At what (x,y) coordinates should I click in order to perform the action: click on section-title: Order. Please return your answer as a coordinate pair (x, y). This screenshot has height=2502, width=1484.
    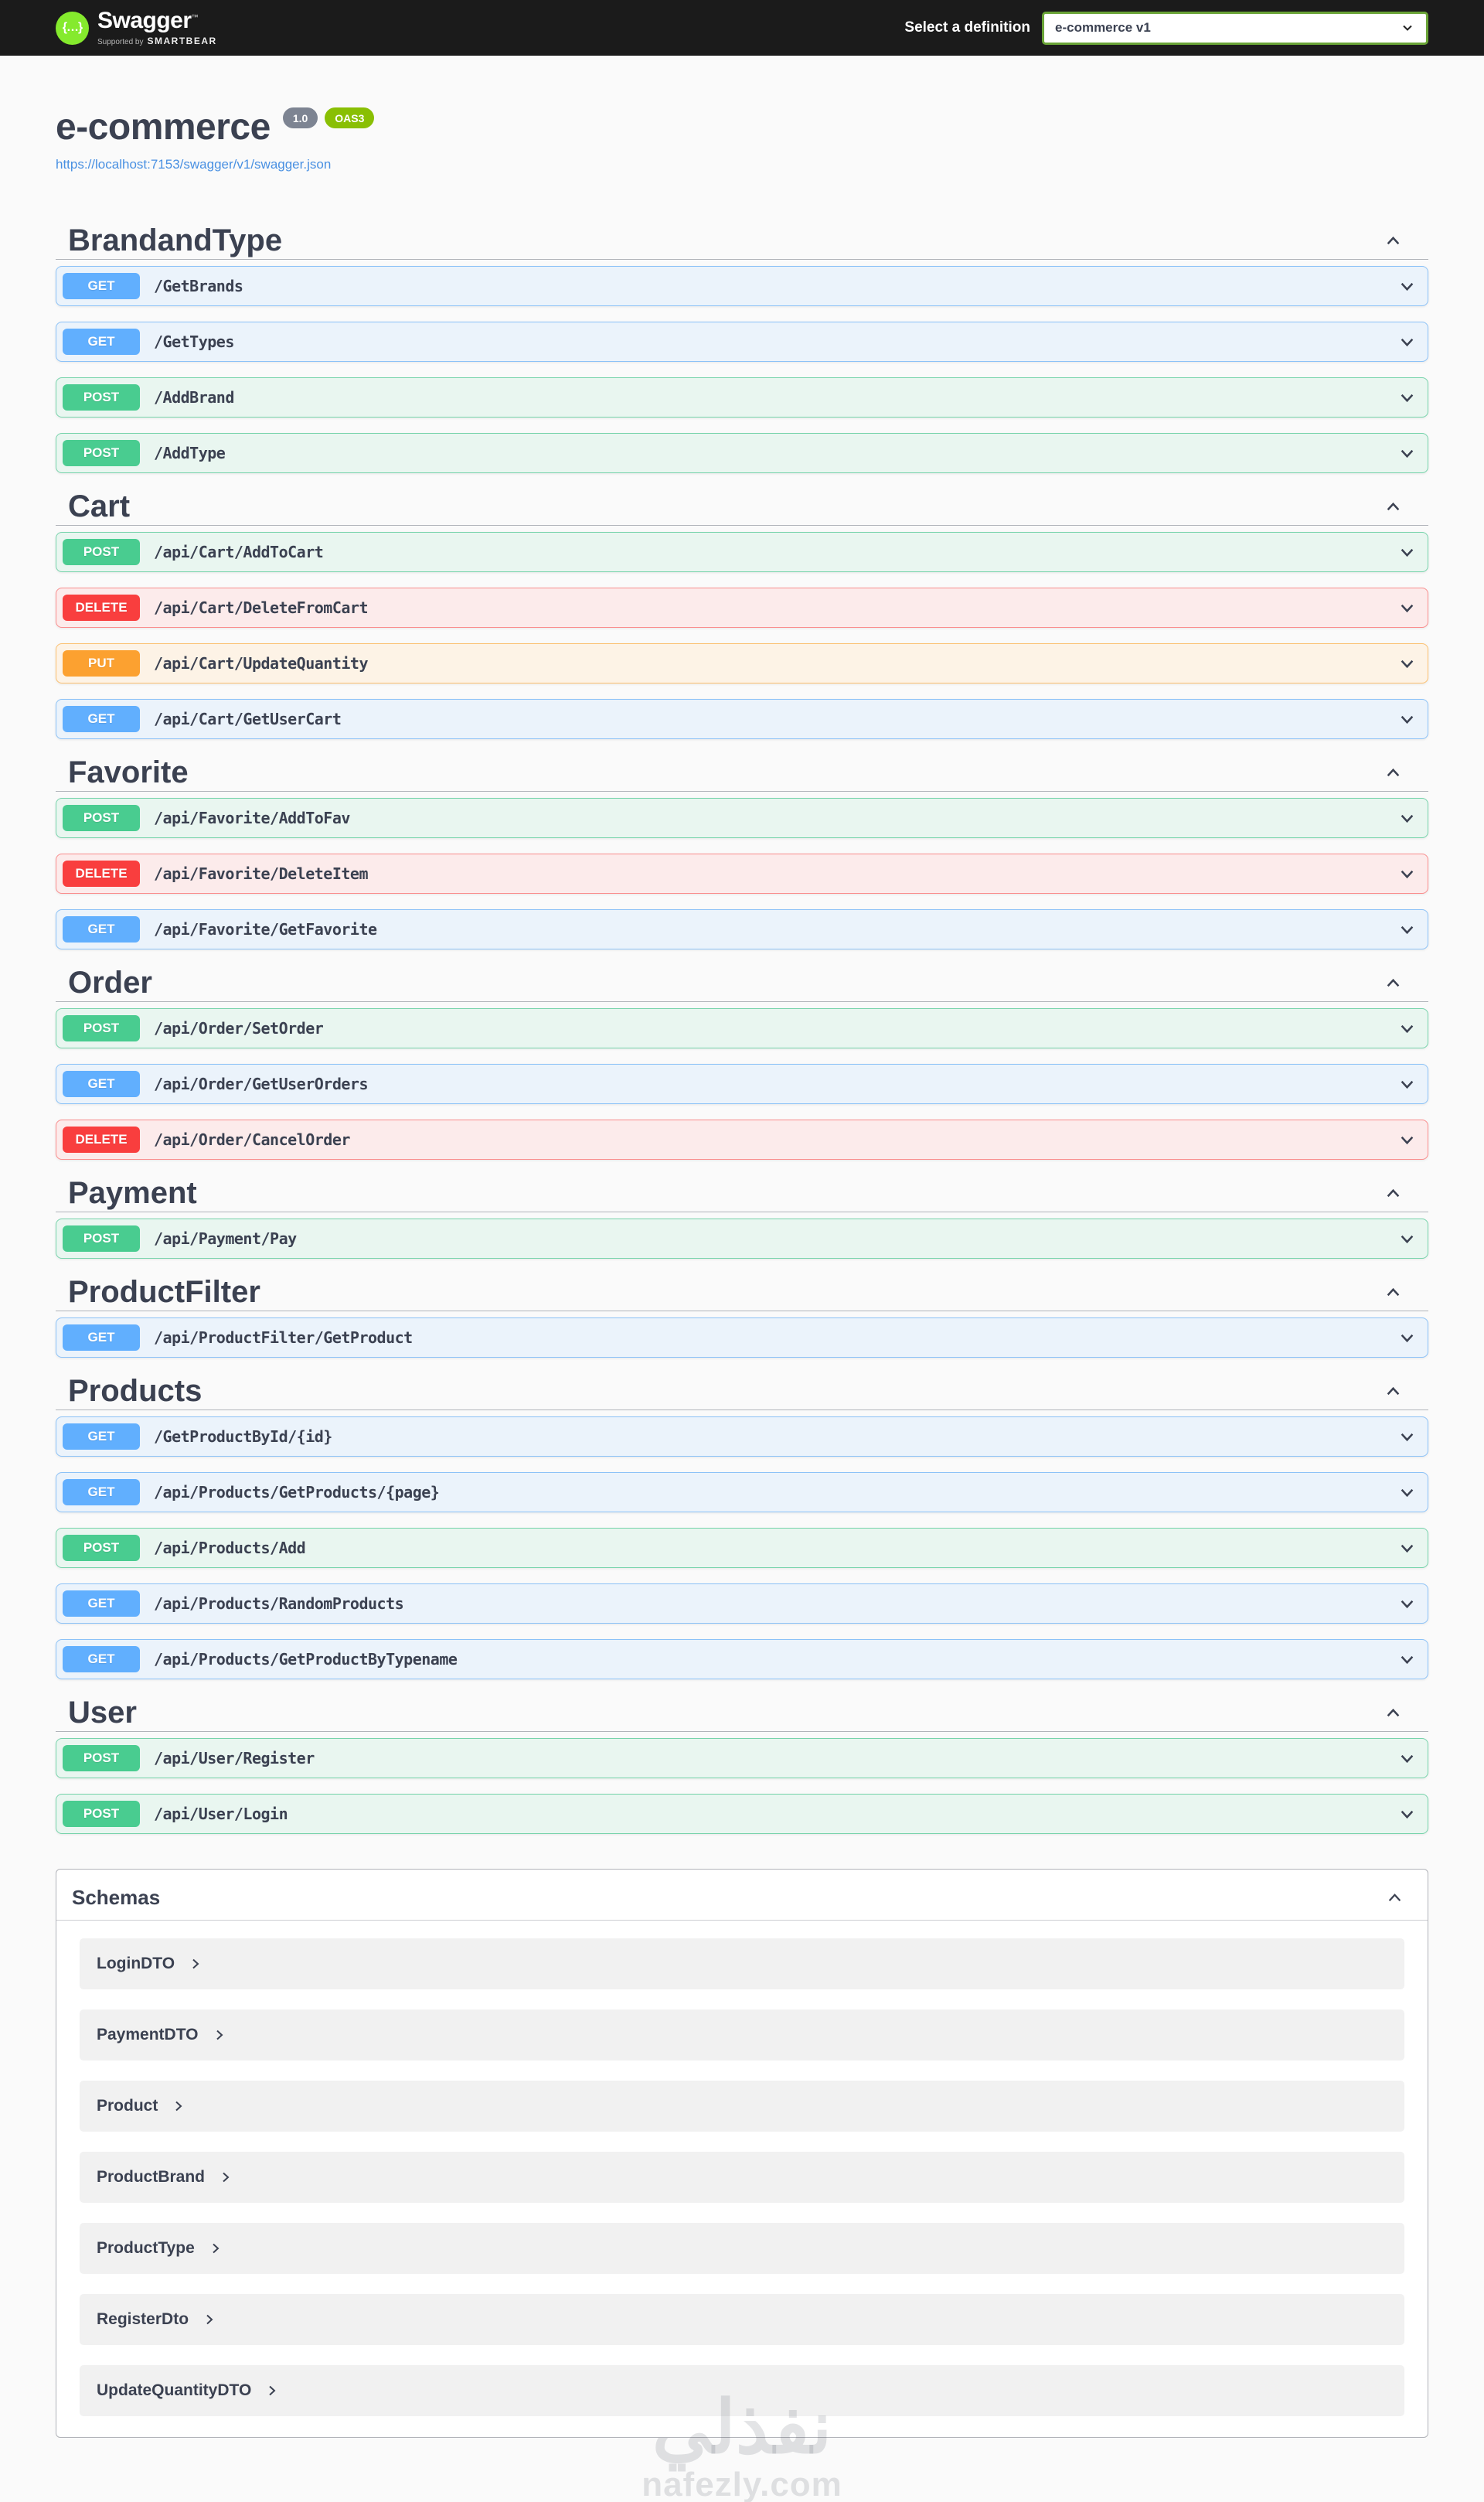
    Looking at the image, I should click on (110, 983).